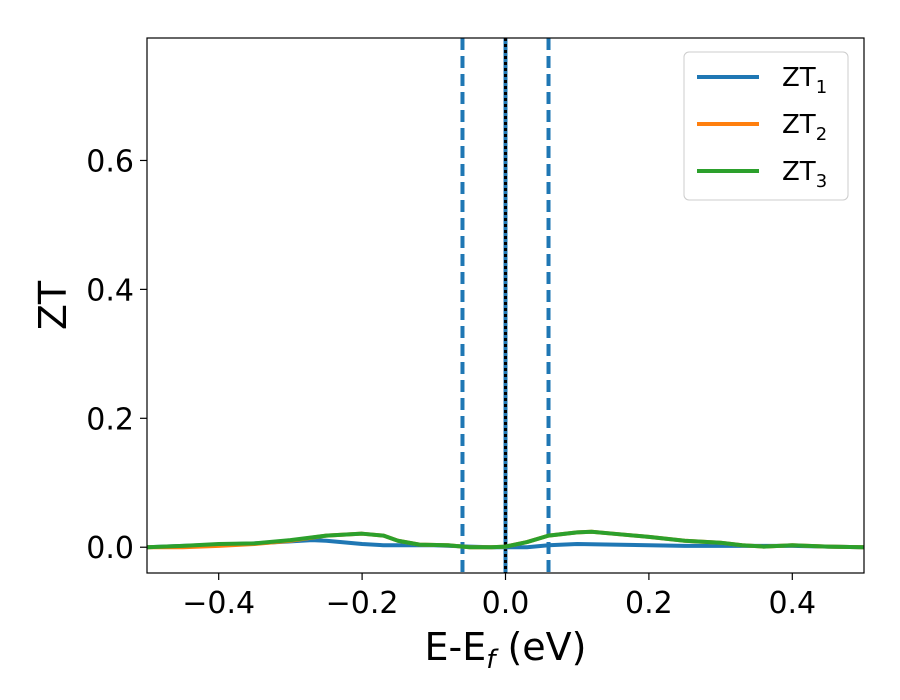 Image resolution: width=900 pixels, height=700 pixels. I want to click on y-tick-label: 0.4, so click(110, 290).